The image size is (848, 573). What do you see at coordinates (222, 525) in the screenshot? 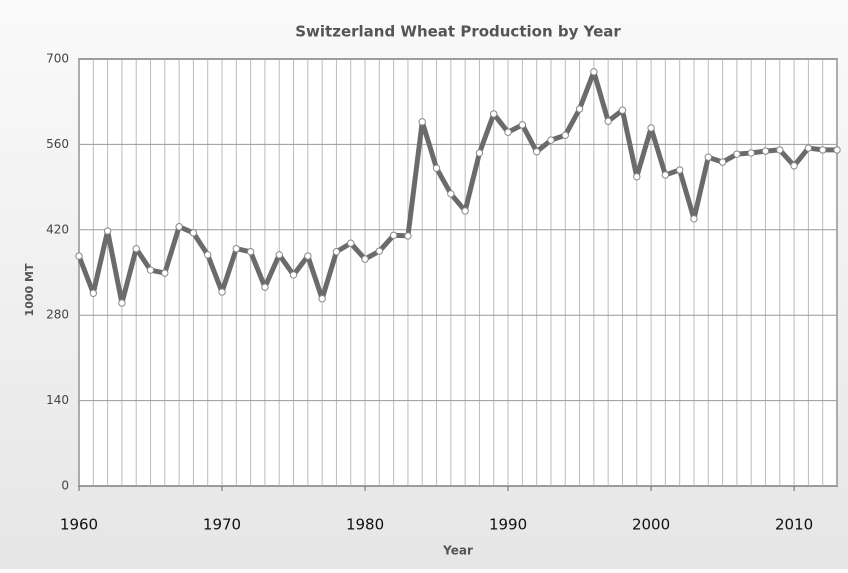
I see `x-tick-label: 1970` at bounding box center [222, 525].